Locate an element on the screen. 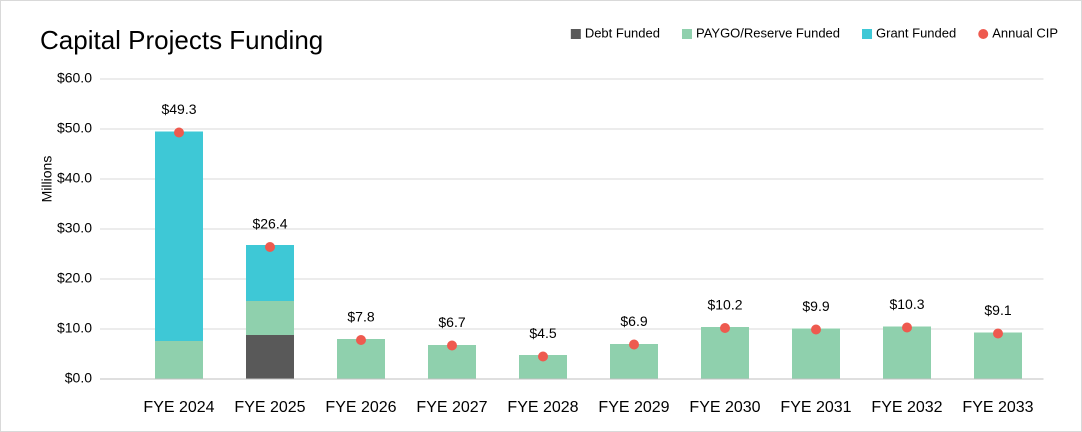 This screenshot has height=432, width=1082. legend-item: Grant Funded is located at coordinates (909, 32).